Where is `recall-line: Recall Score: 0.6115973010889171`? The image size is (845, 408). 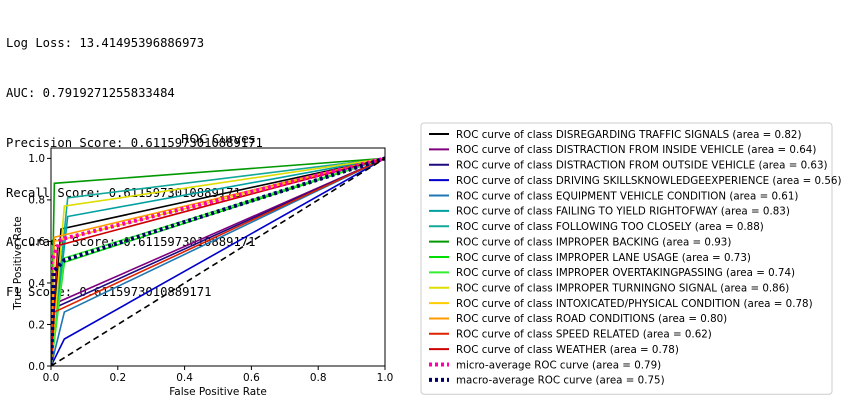
recall-line: Recall Score: 0.6115973010889171 is located at coordinates (123, 192).